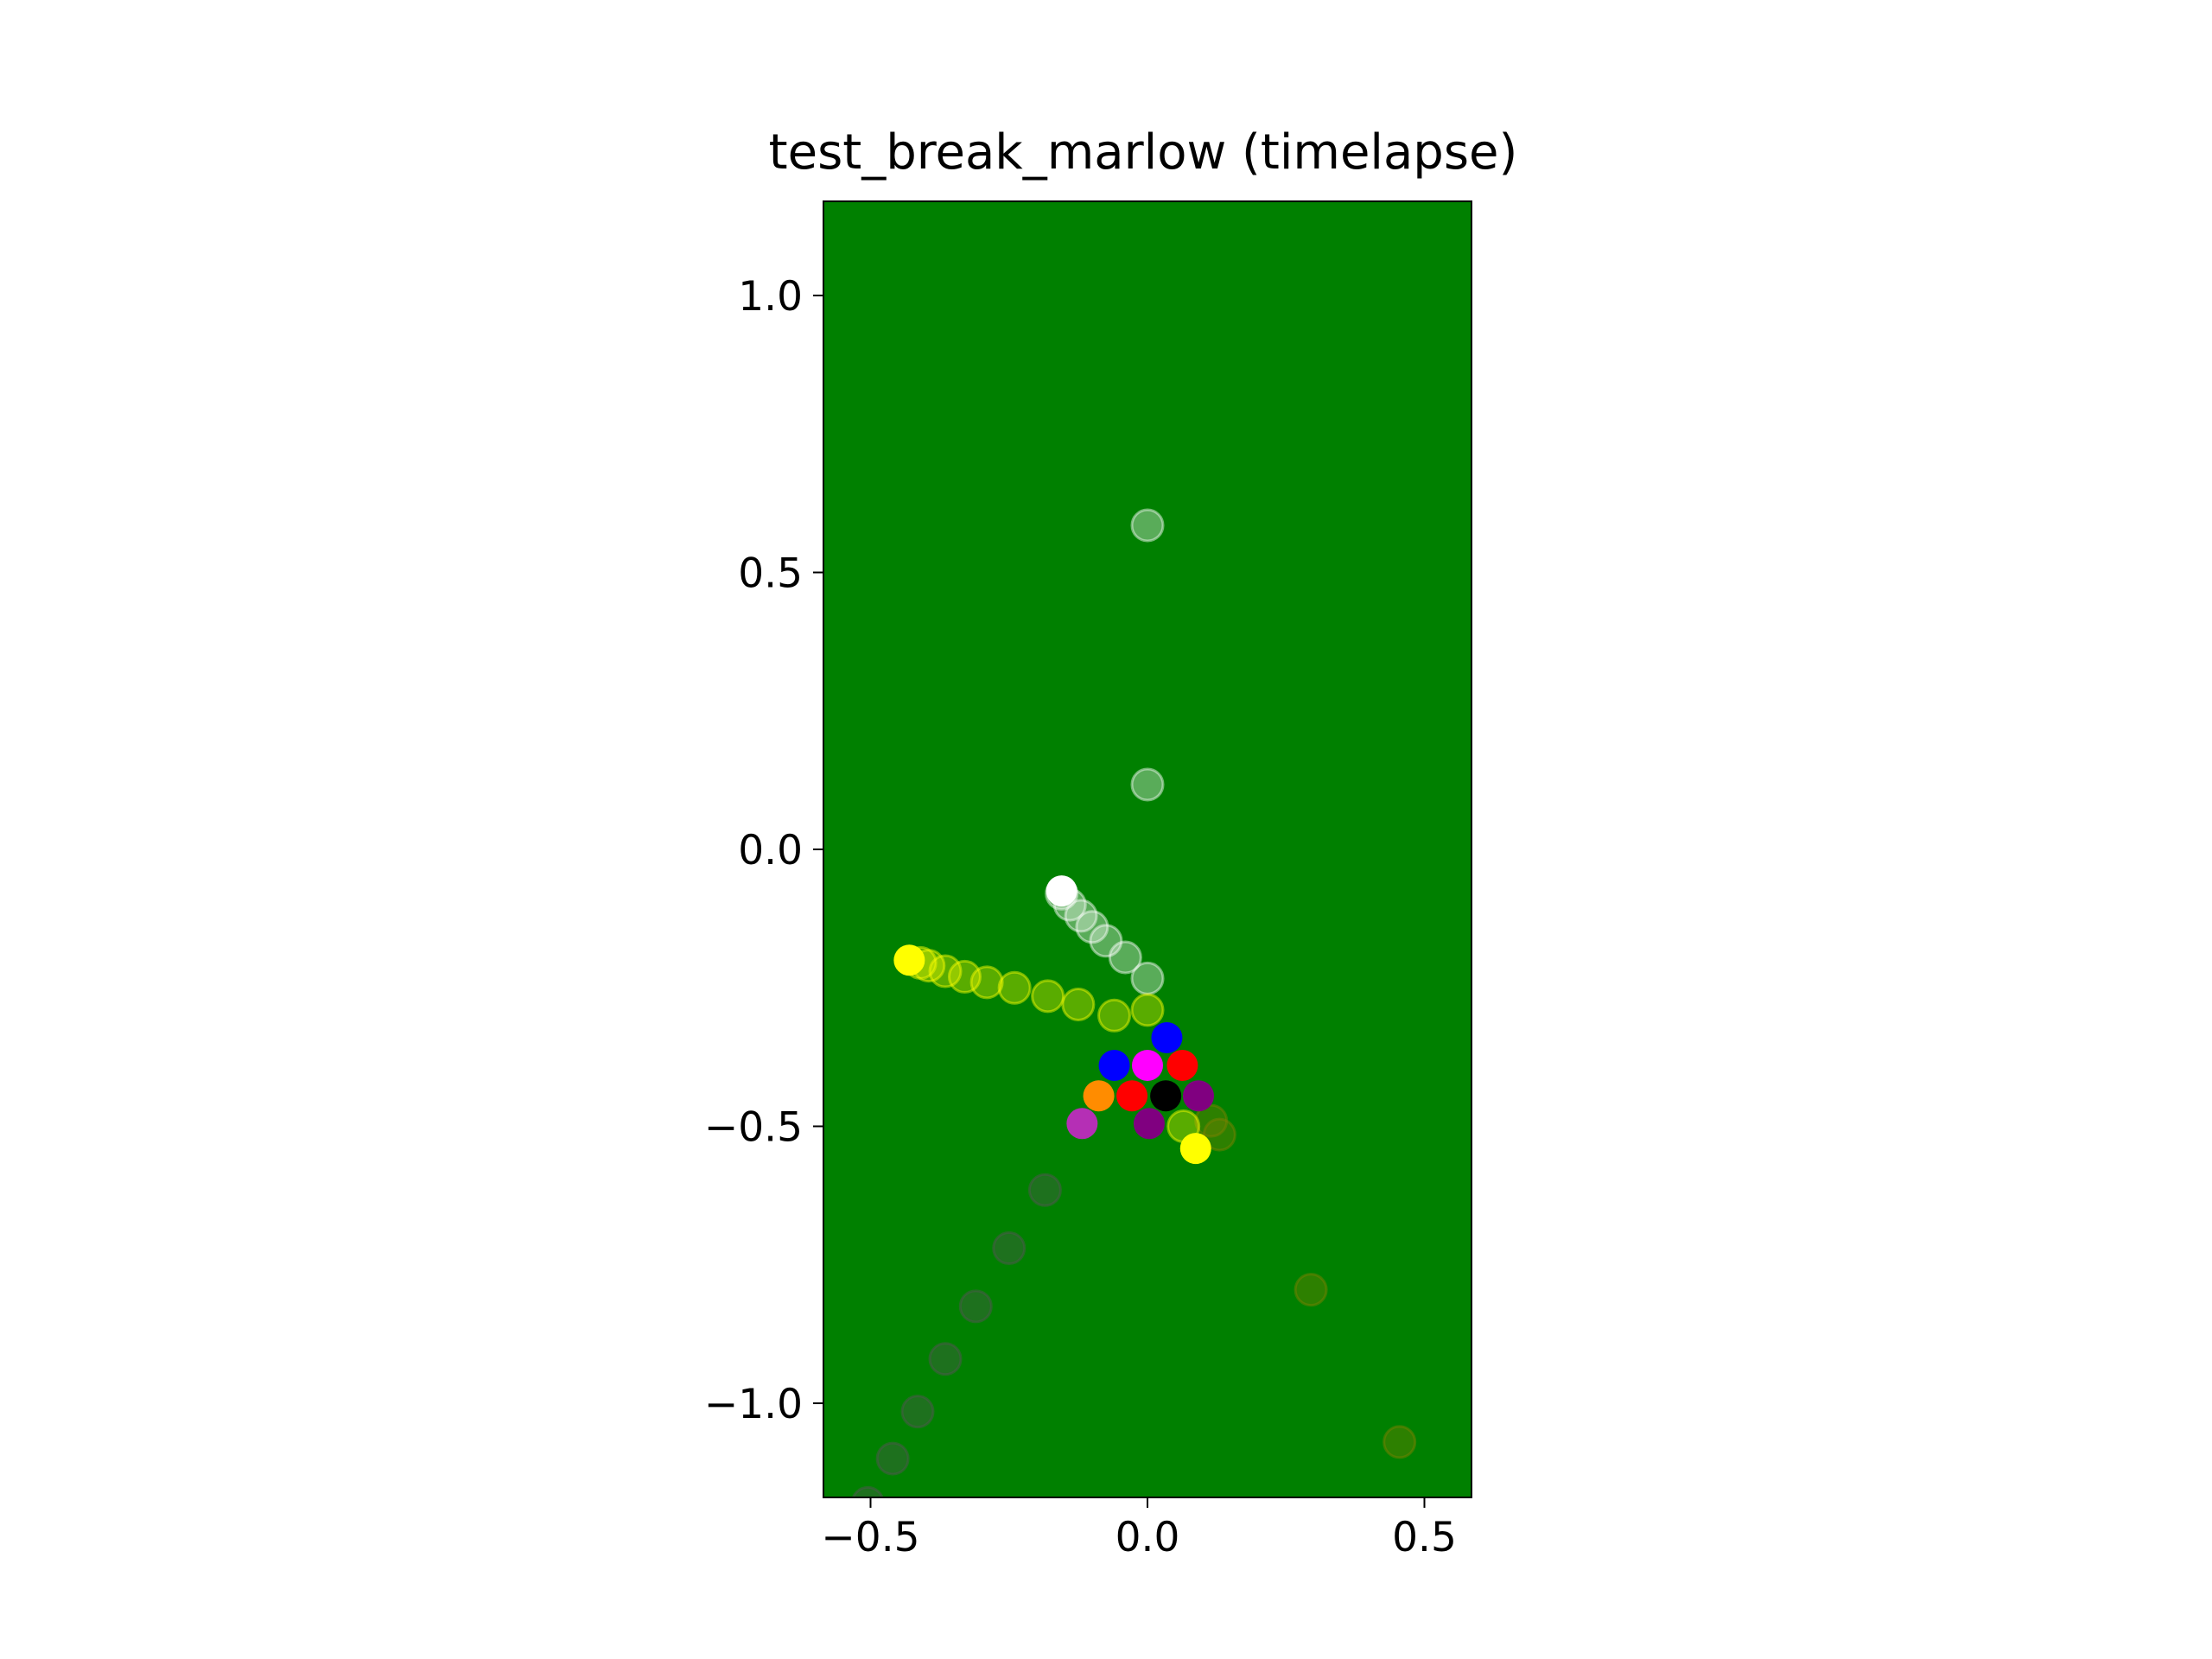 Image resolution: width=2212 pixels, height=1659 pixels. What do you see at coordinates (870, 1537) in the screenshot?
I see `x-tick-label: −0.5` at bounding box center [870, 1537].